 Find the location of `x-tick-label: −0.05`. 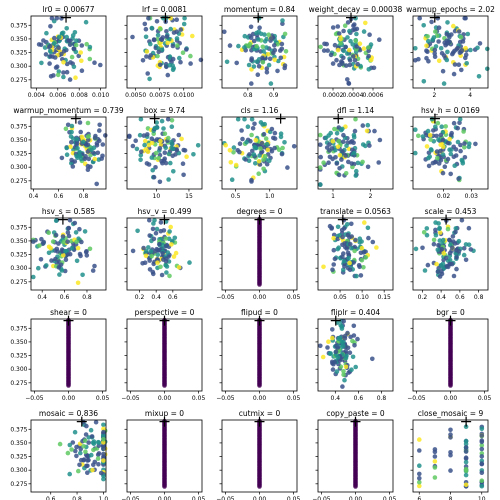

x-tick-label: −0.05 is located at coordinates (130, 398).